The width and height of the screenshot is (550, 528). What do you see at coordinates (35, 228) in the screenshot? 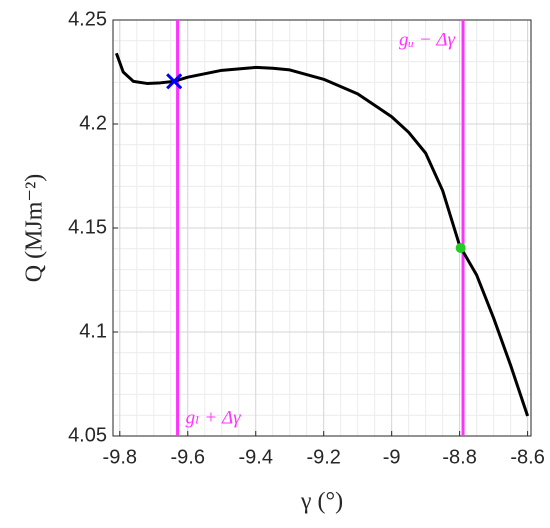
I see `y-axis-label: Q (MJm⁻²)` at bounding box center [35, 228].